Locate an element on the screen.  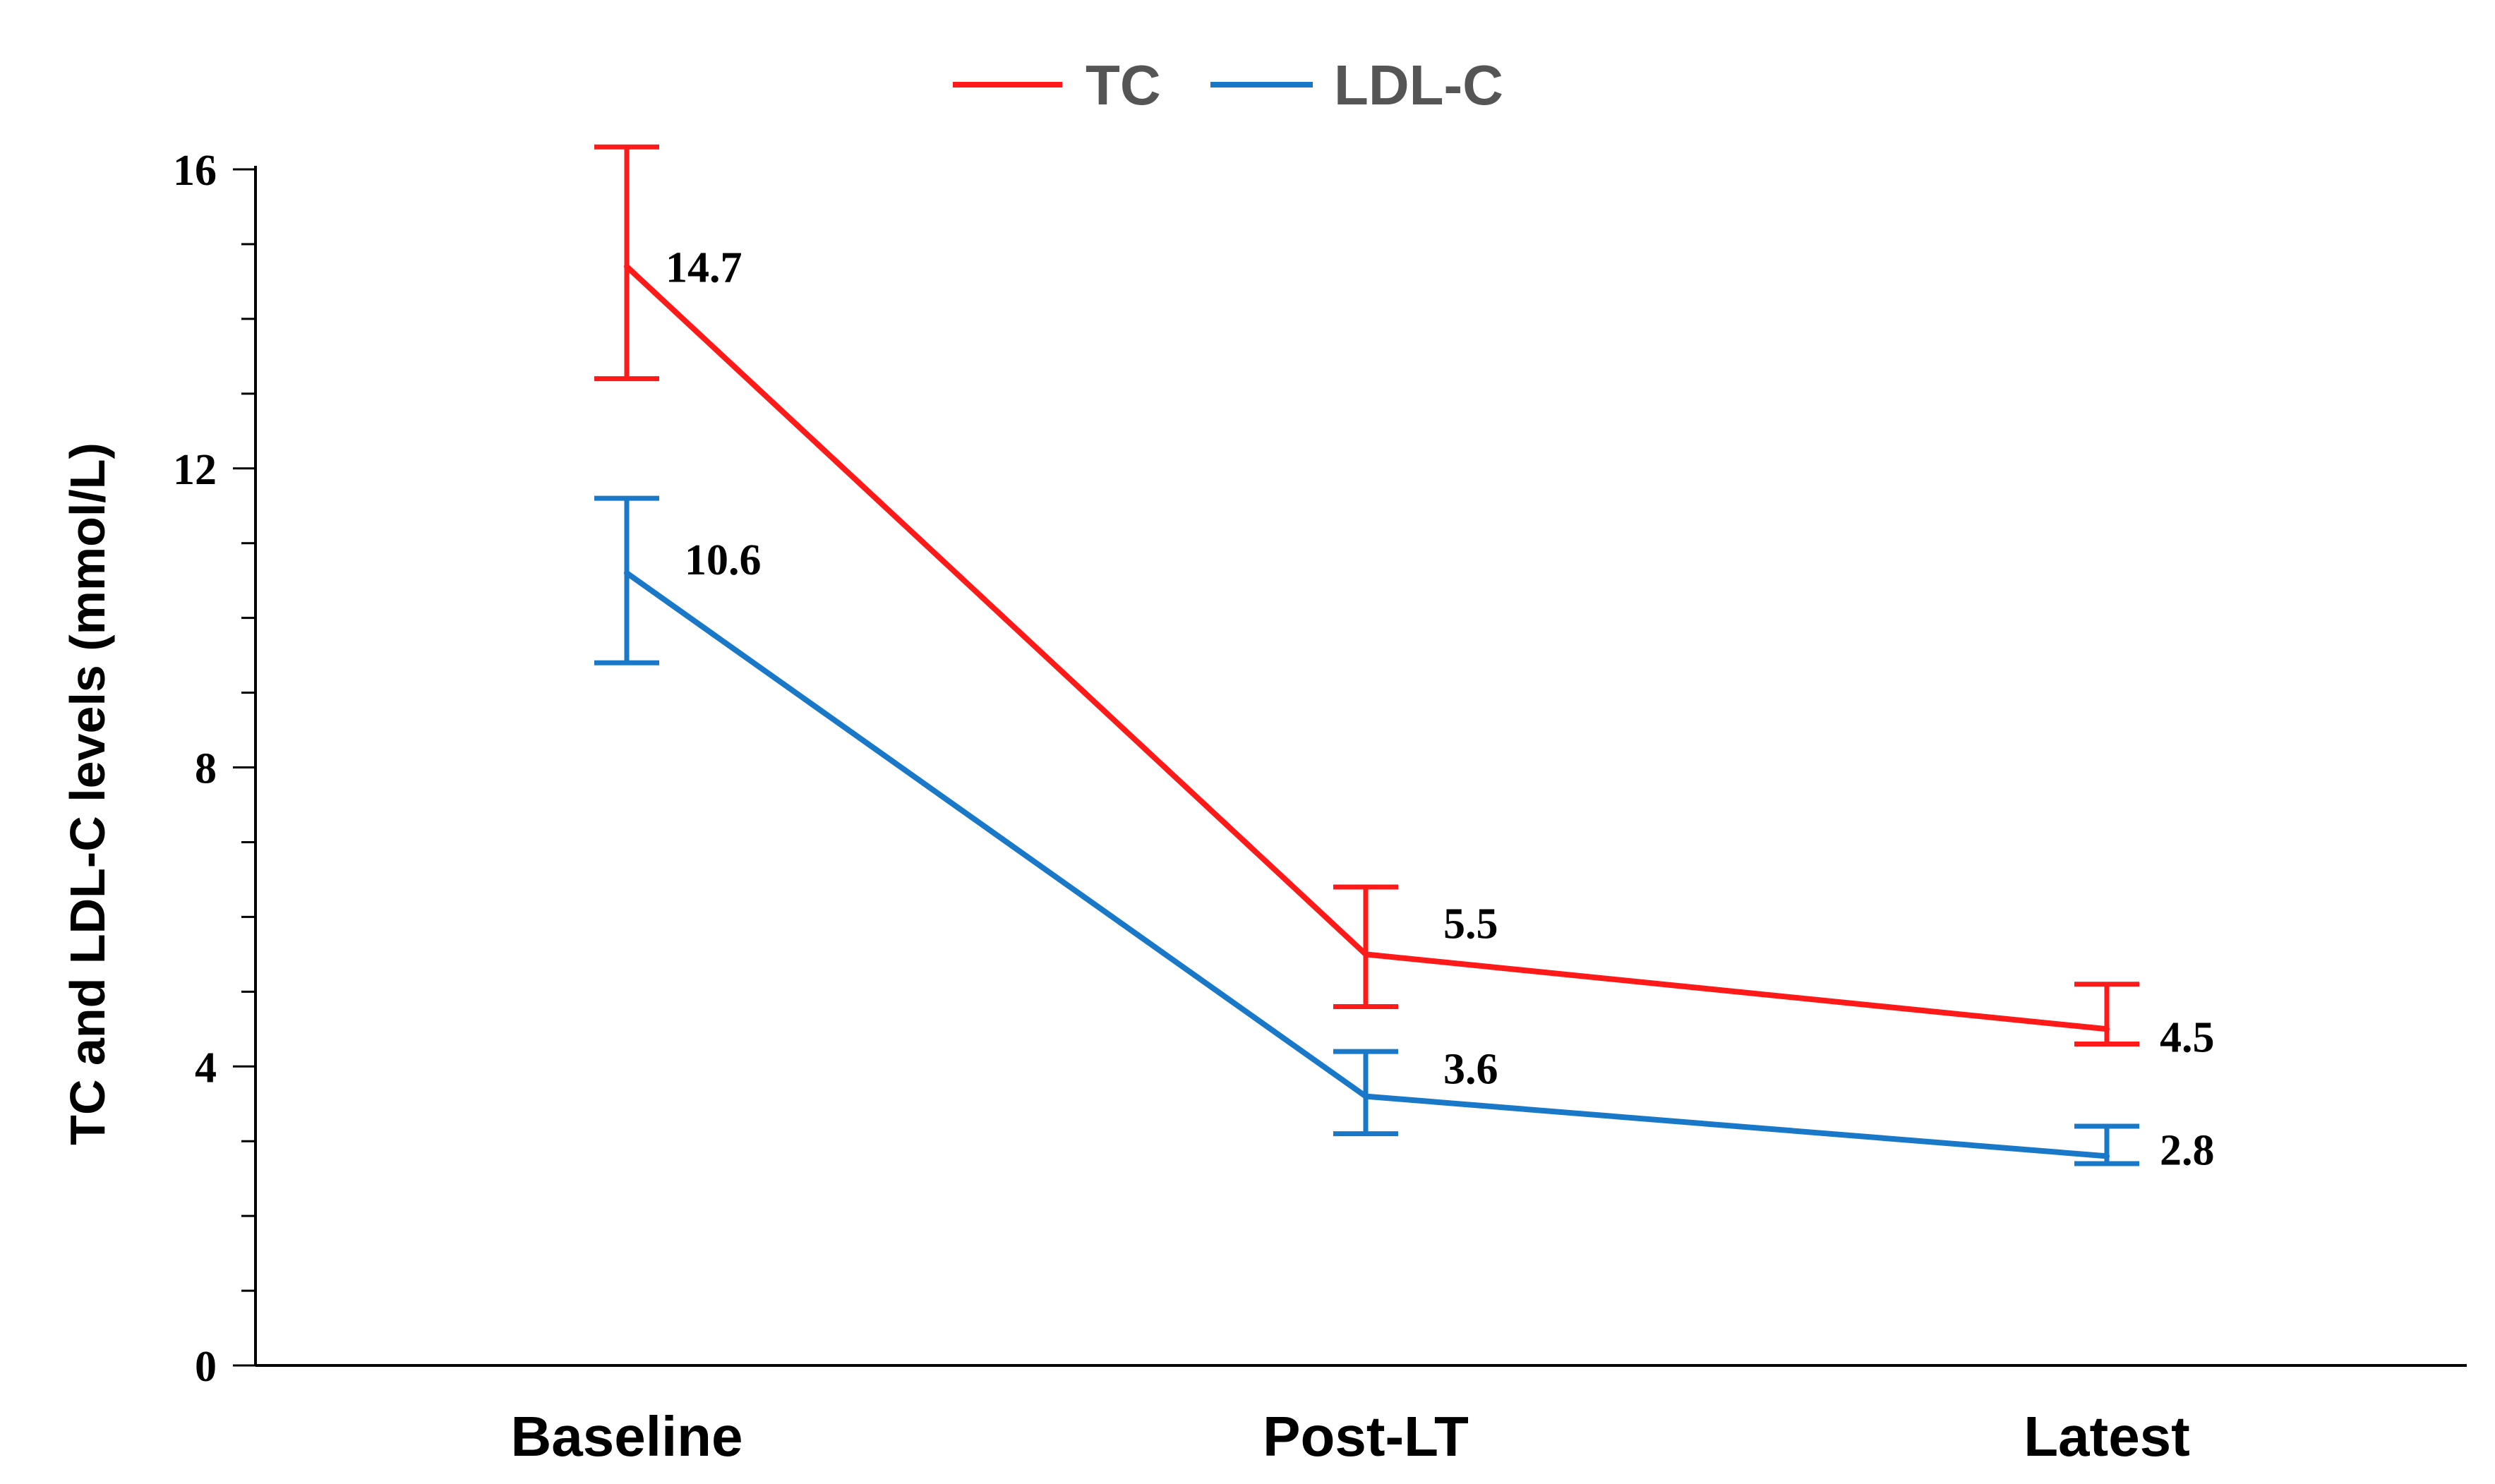
data-label: 2.8 is located at coordinates (2187, 1150).